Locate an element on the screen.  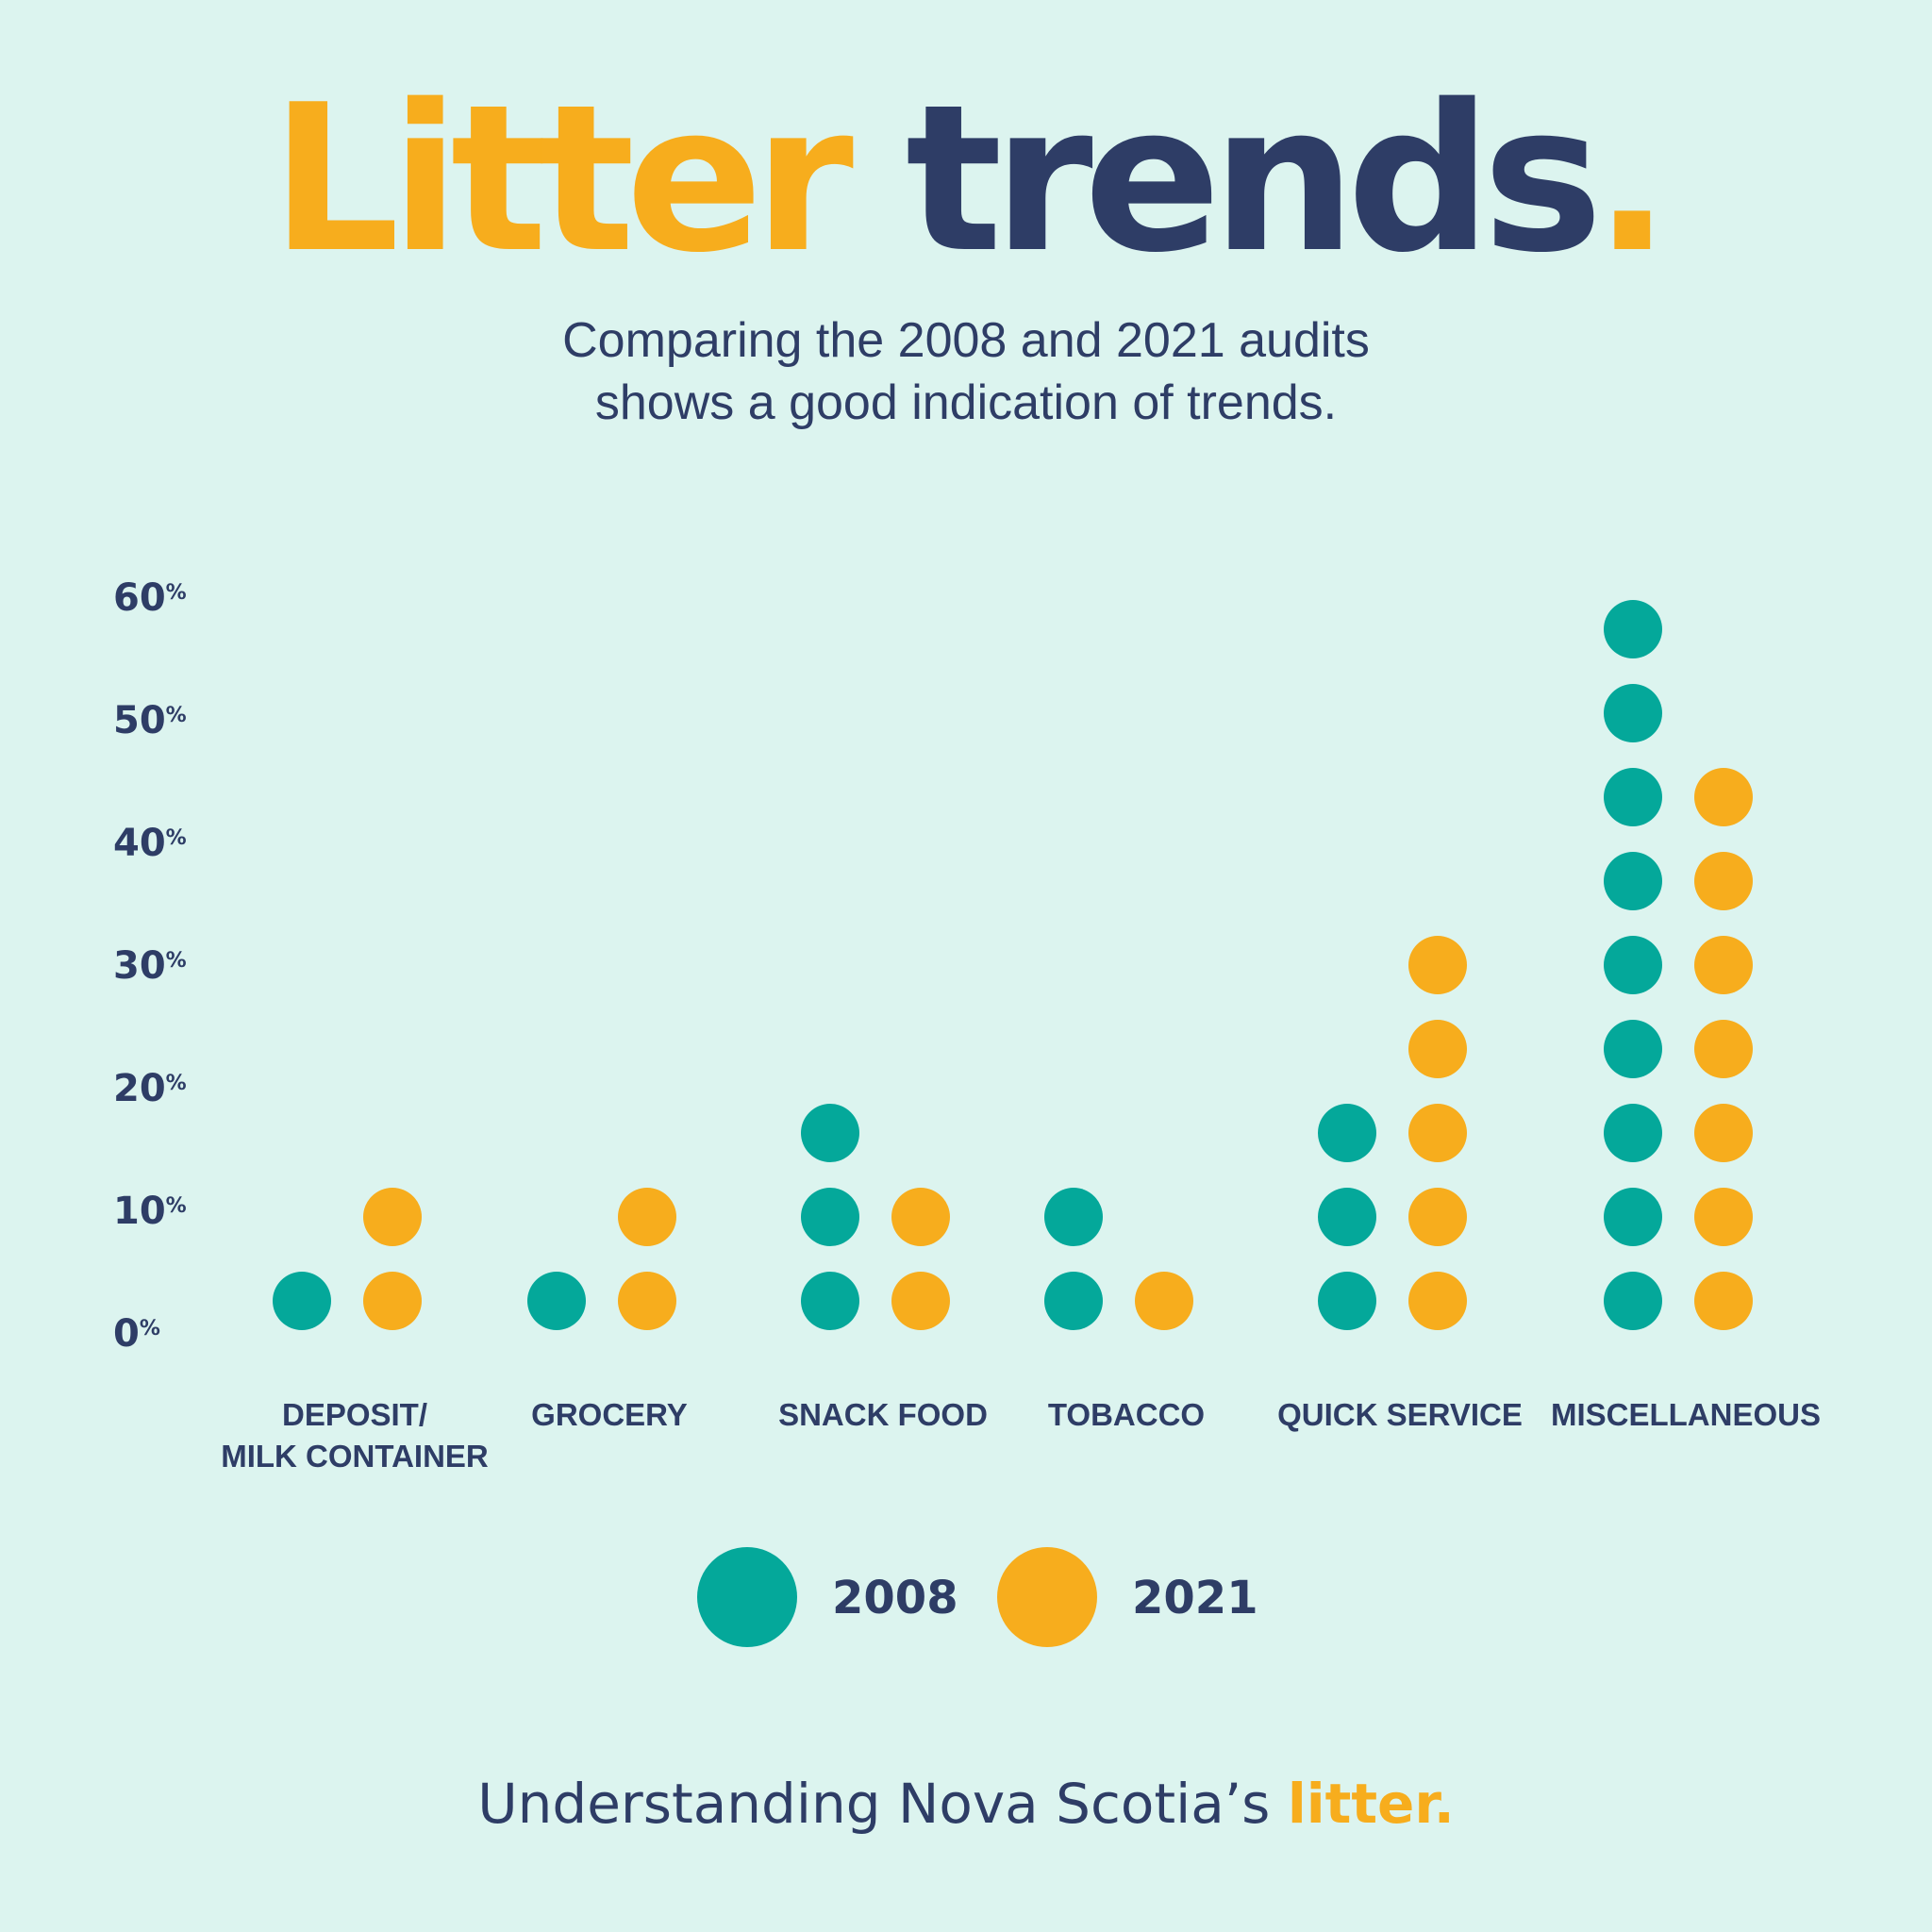
title-word-litter: Litter is located at coordinates (562, 179).